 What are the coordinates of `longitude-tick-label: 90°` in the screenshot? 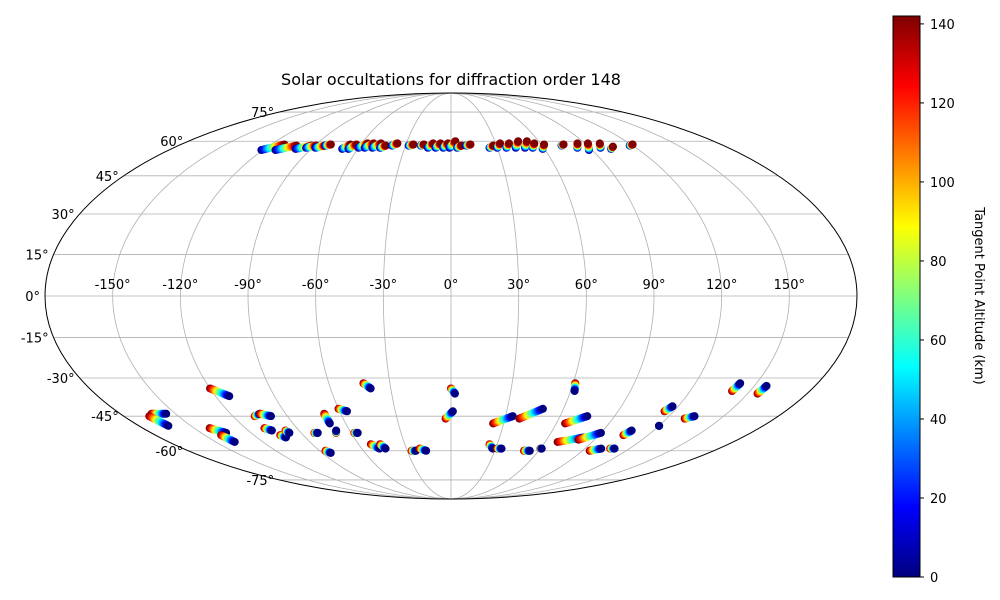 It's located at (653, 285).